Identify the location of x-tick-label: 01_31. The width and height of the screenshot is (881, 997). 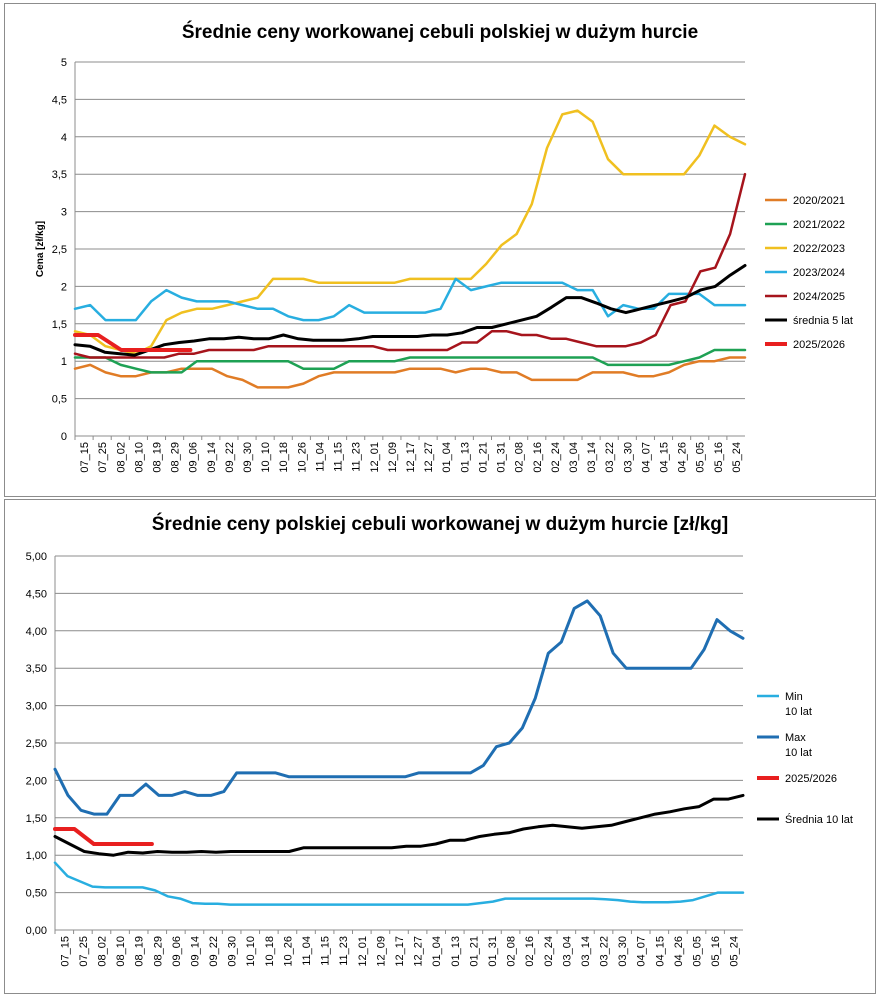
(493, 951).